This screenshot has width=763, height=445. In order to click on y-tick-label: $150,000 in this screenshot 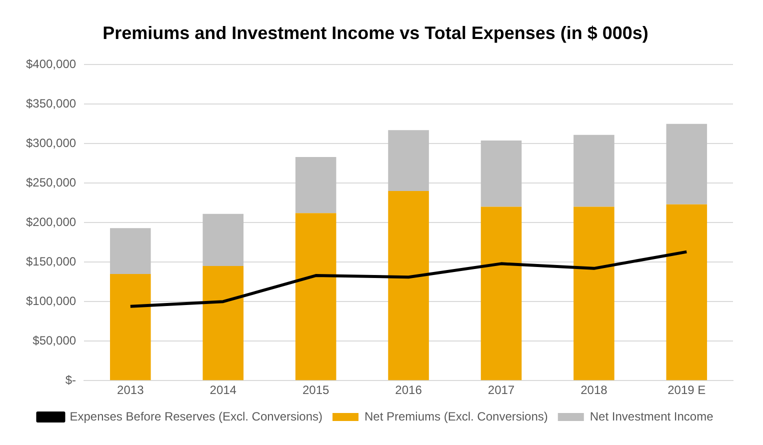, I will do `click(51, 261)`.